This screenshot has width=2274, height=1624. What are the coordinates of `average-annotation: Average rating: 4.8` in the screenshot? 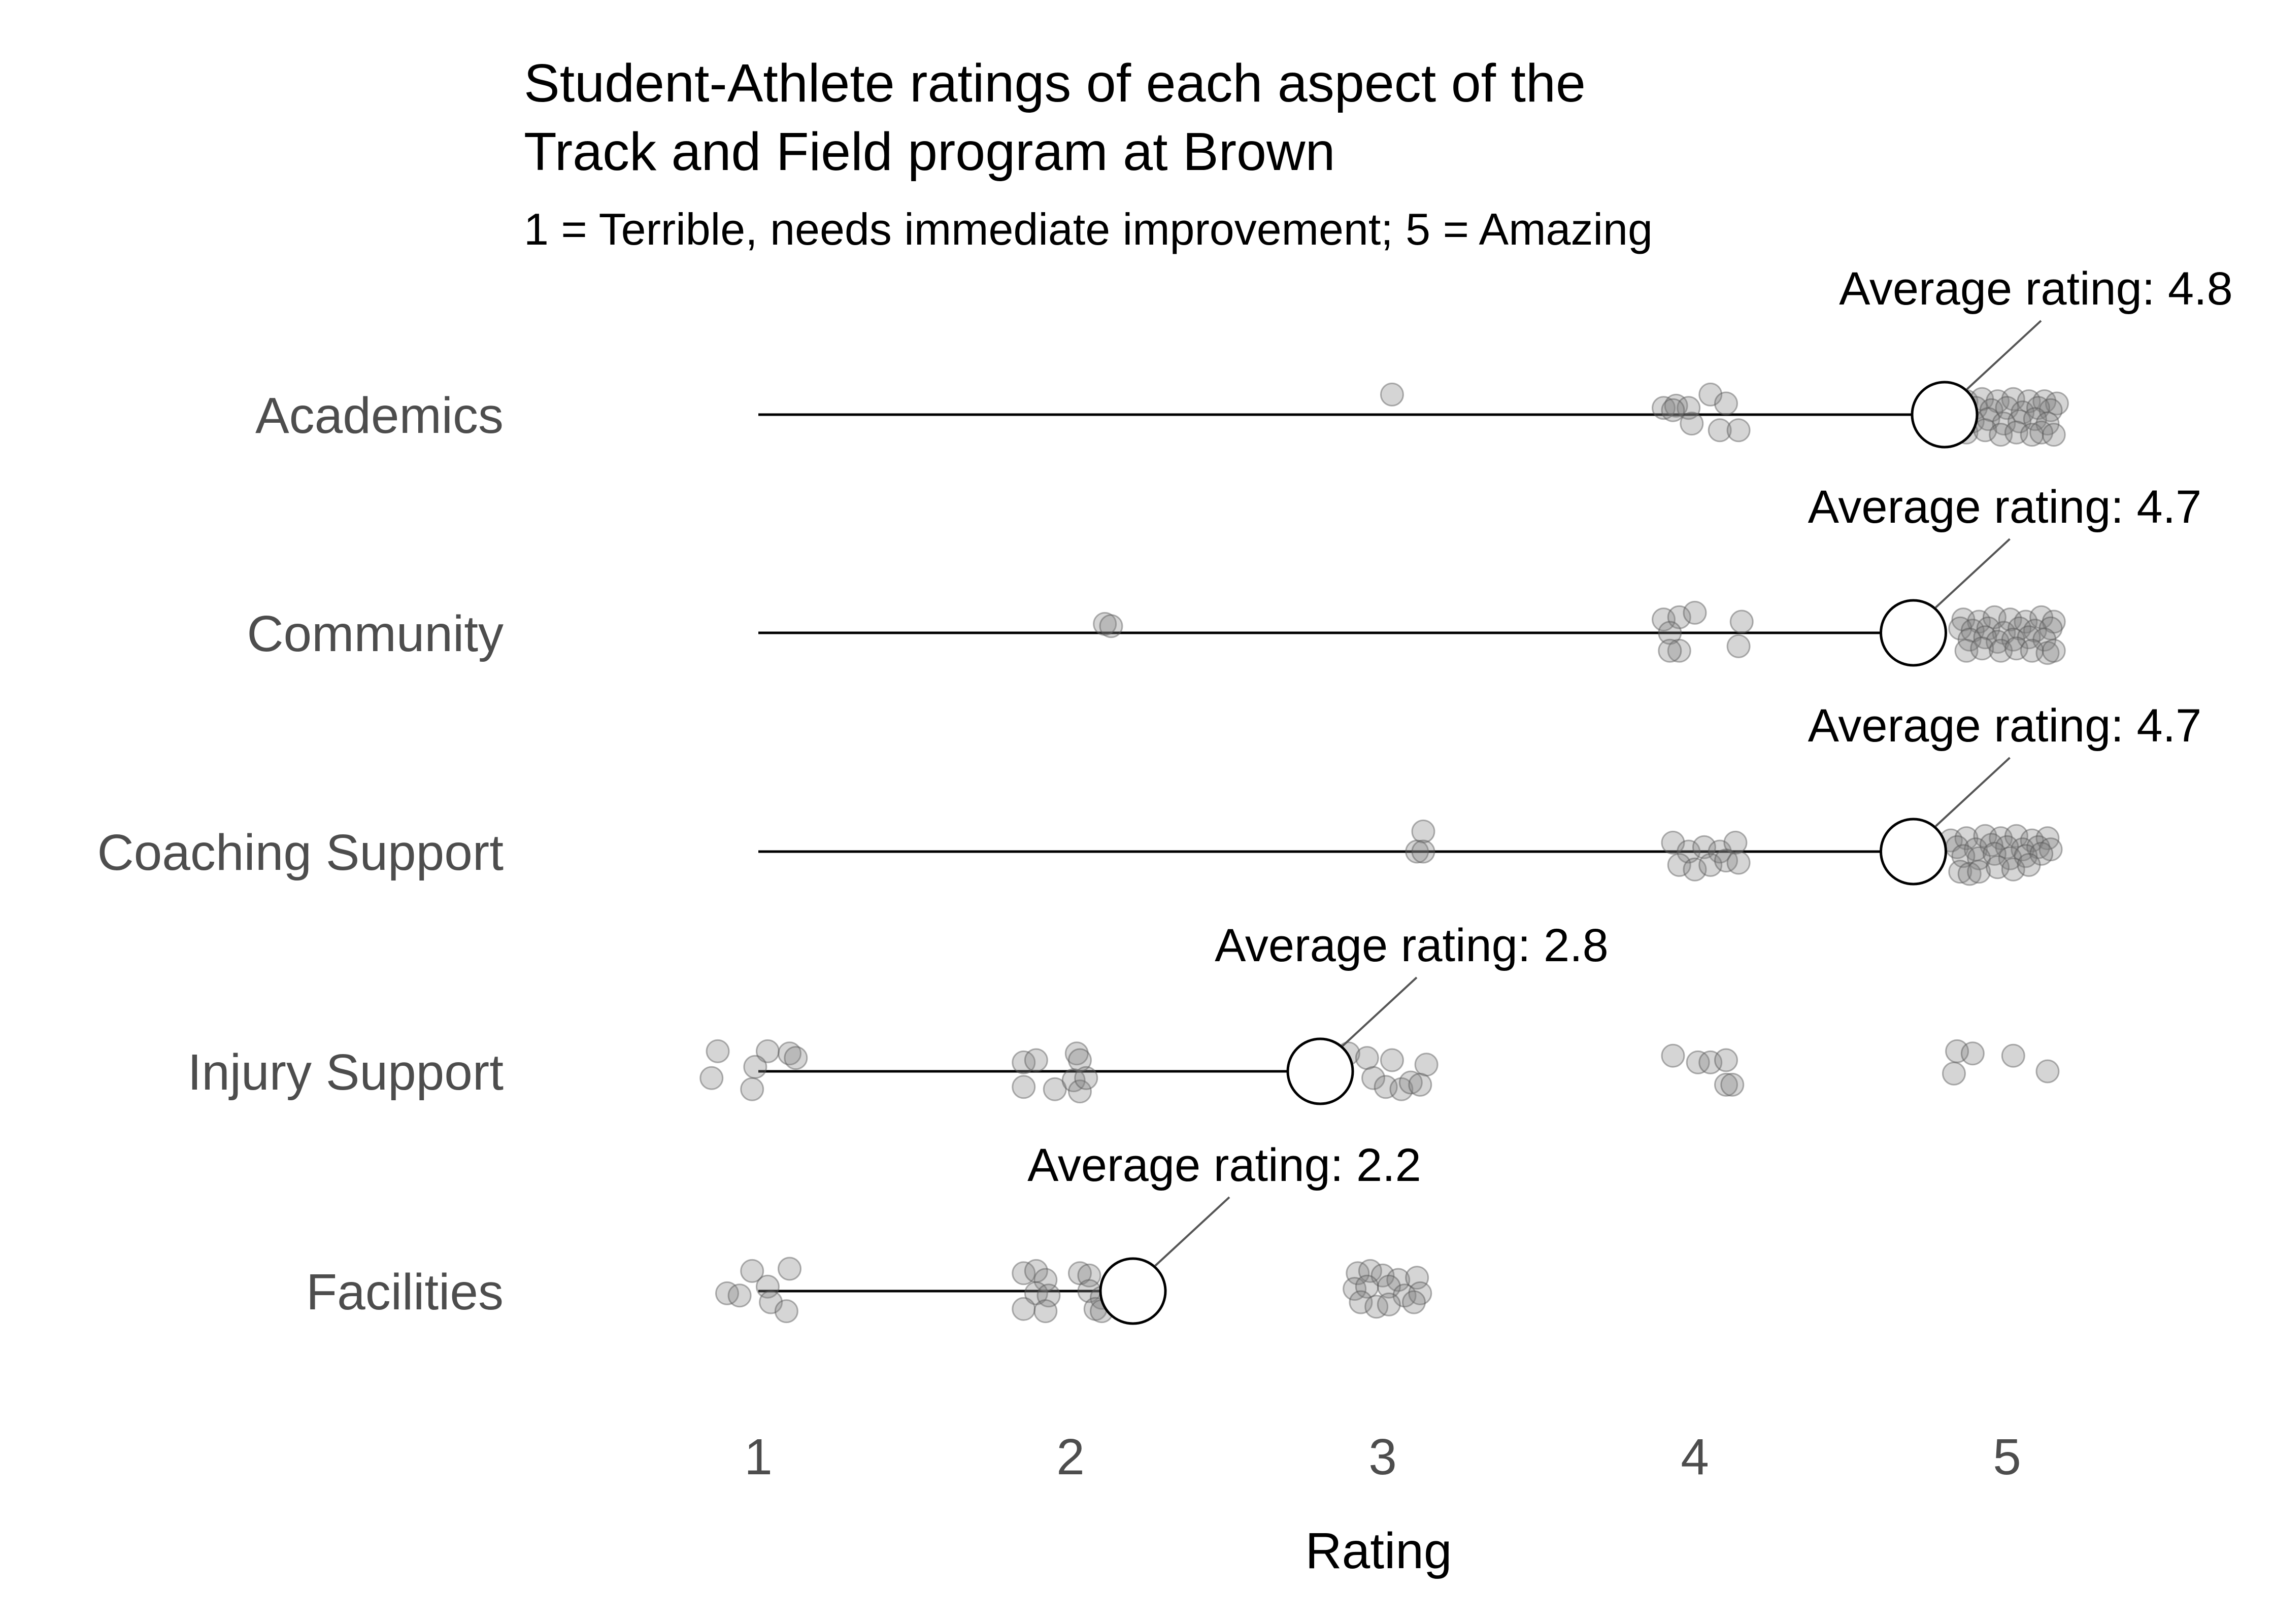 It's located at (2036, 289).